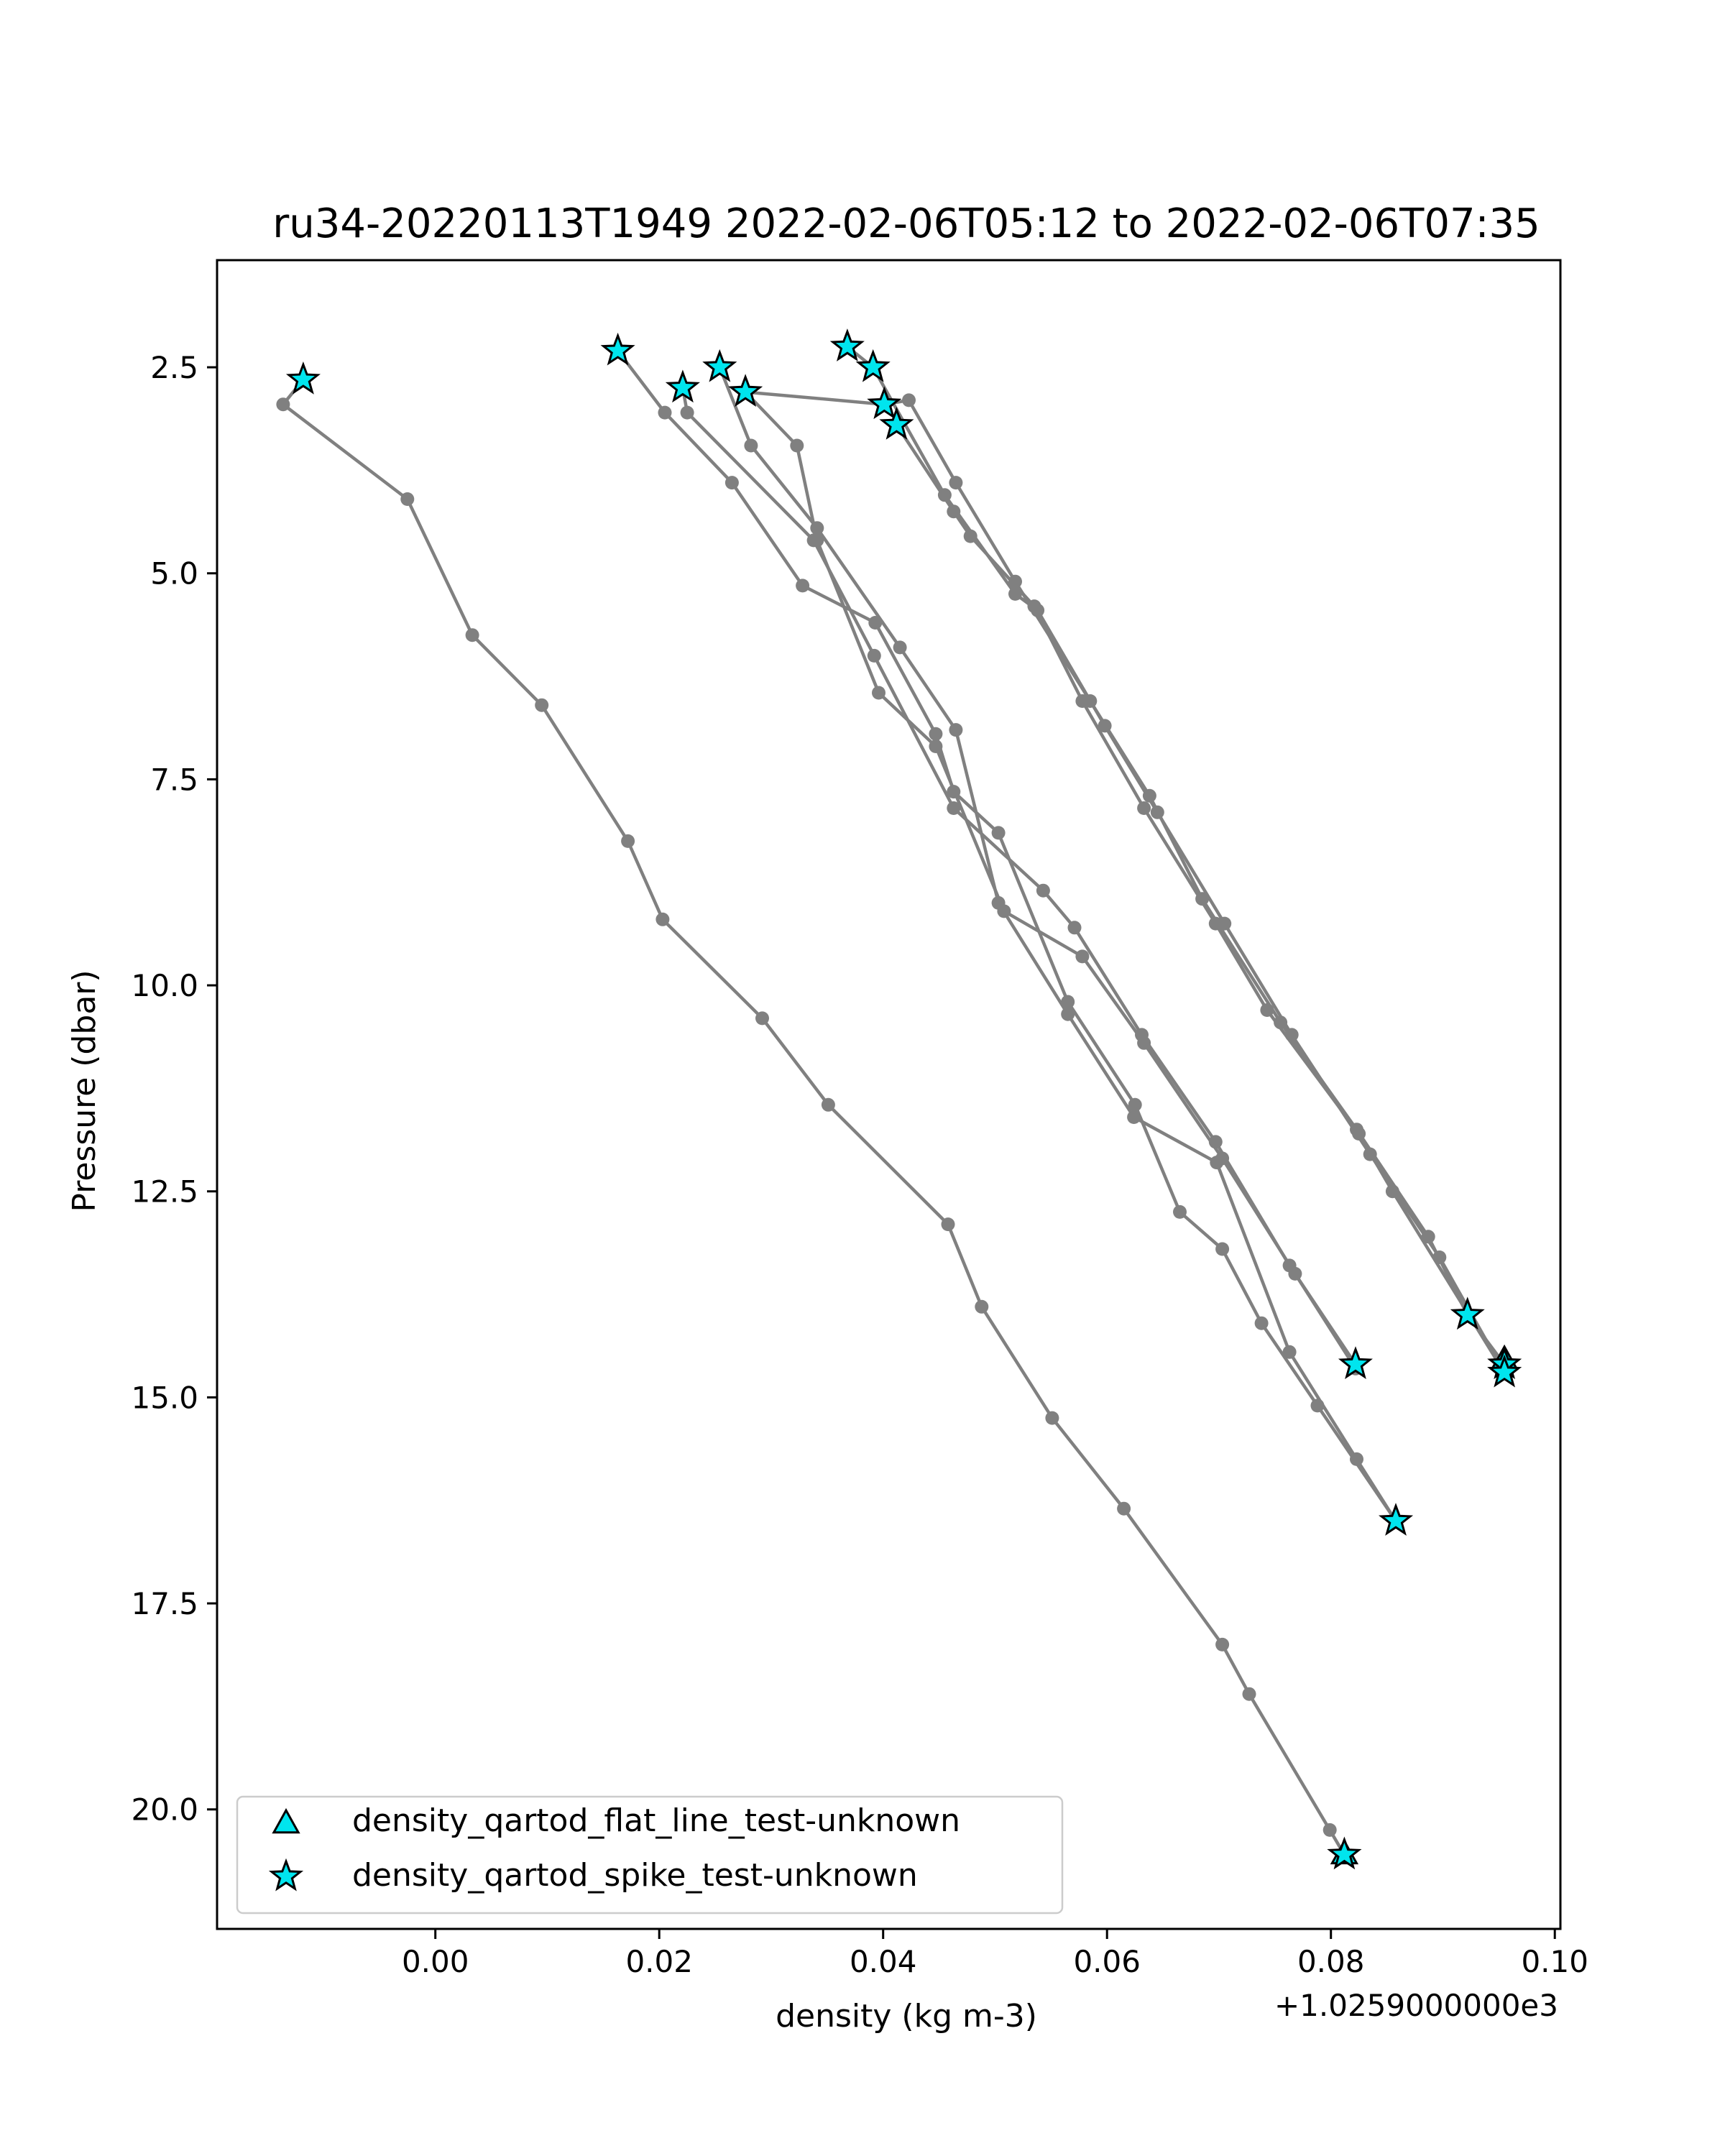 The width and height of the screenshot is (1725, 2156). Describe the element at coordinates (435, 1961) in the screenshot. I see `x-tick-label: 0.00` at that location.